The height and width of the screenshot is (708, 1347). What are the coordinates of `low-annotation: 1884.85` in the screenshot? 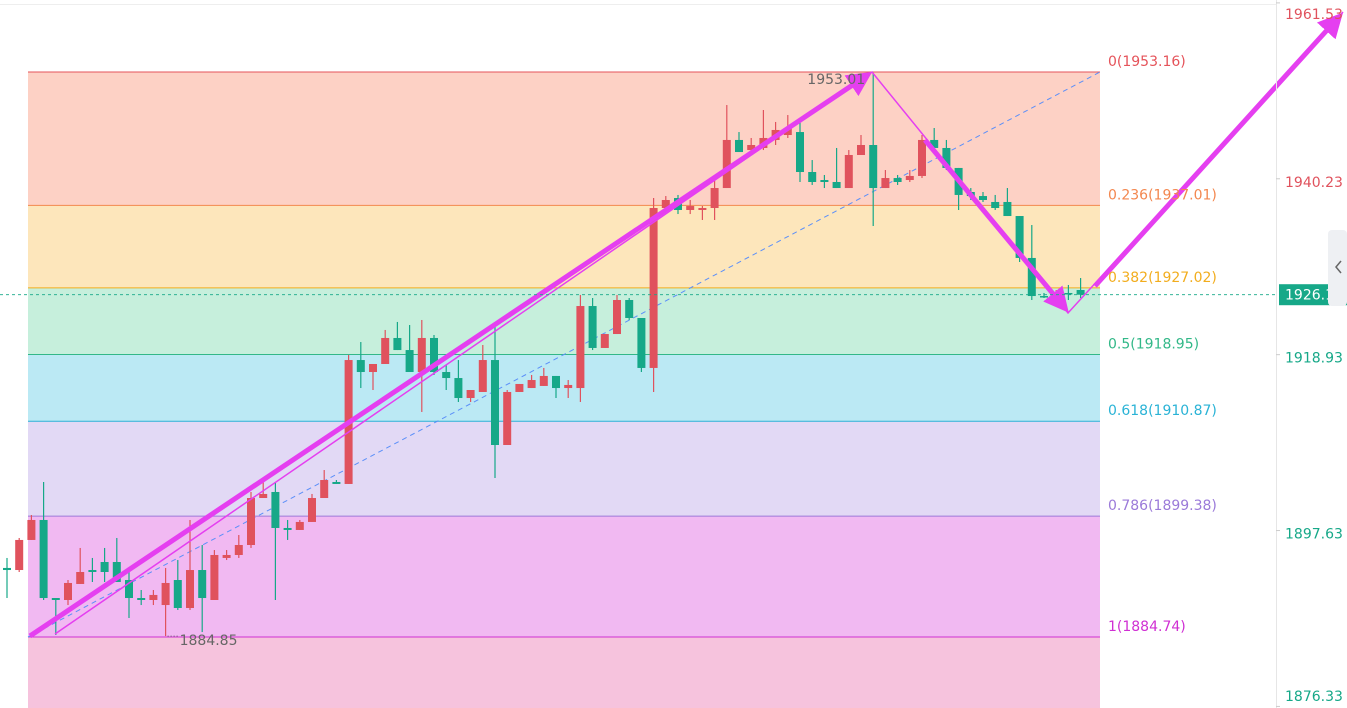 It's located at (209, 641).